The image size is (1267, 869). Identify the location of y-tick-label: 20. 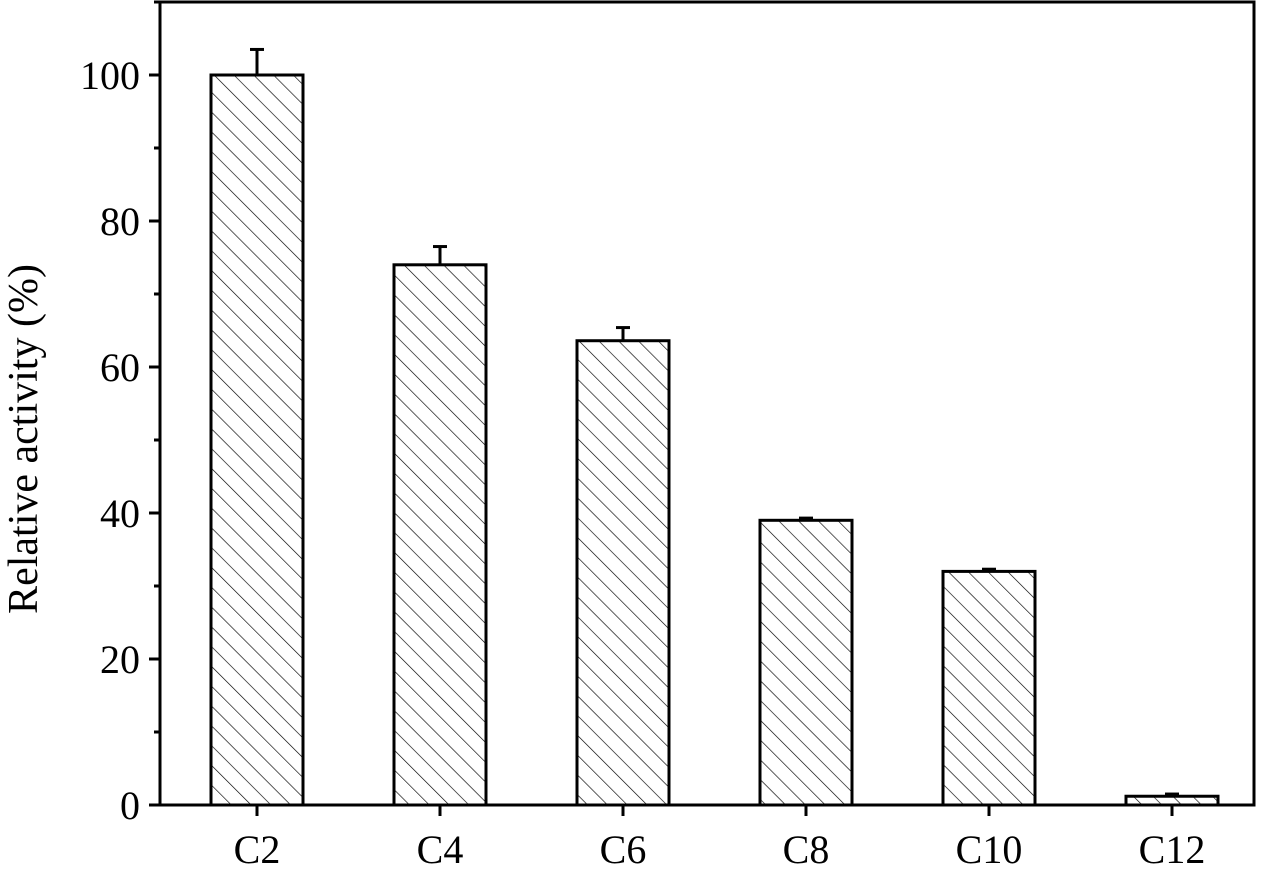
(120, 659).